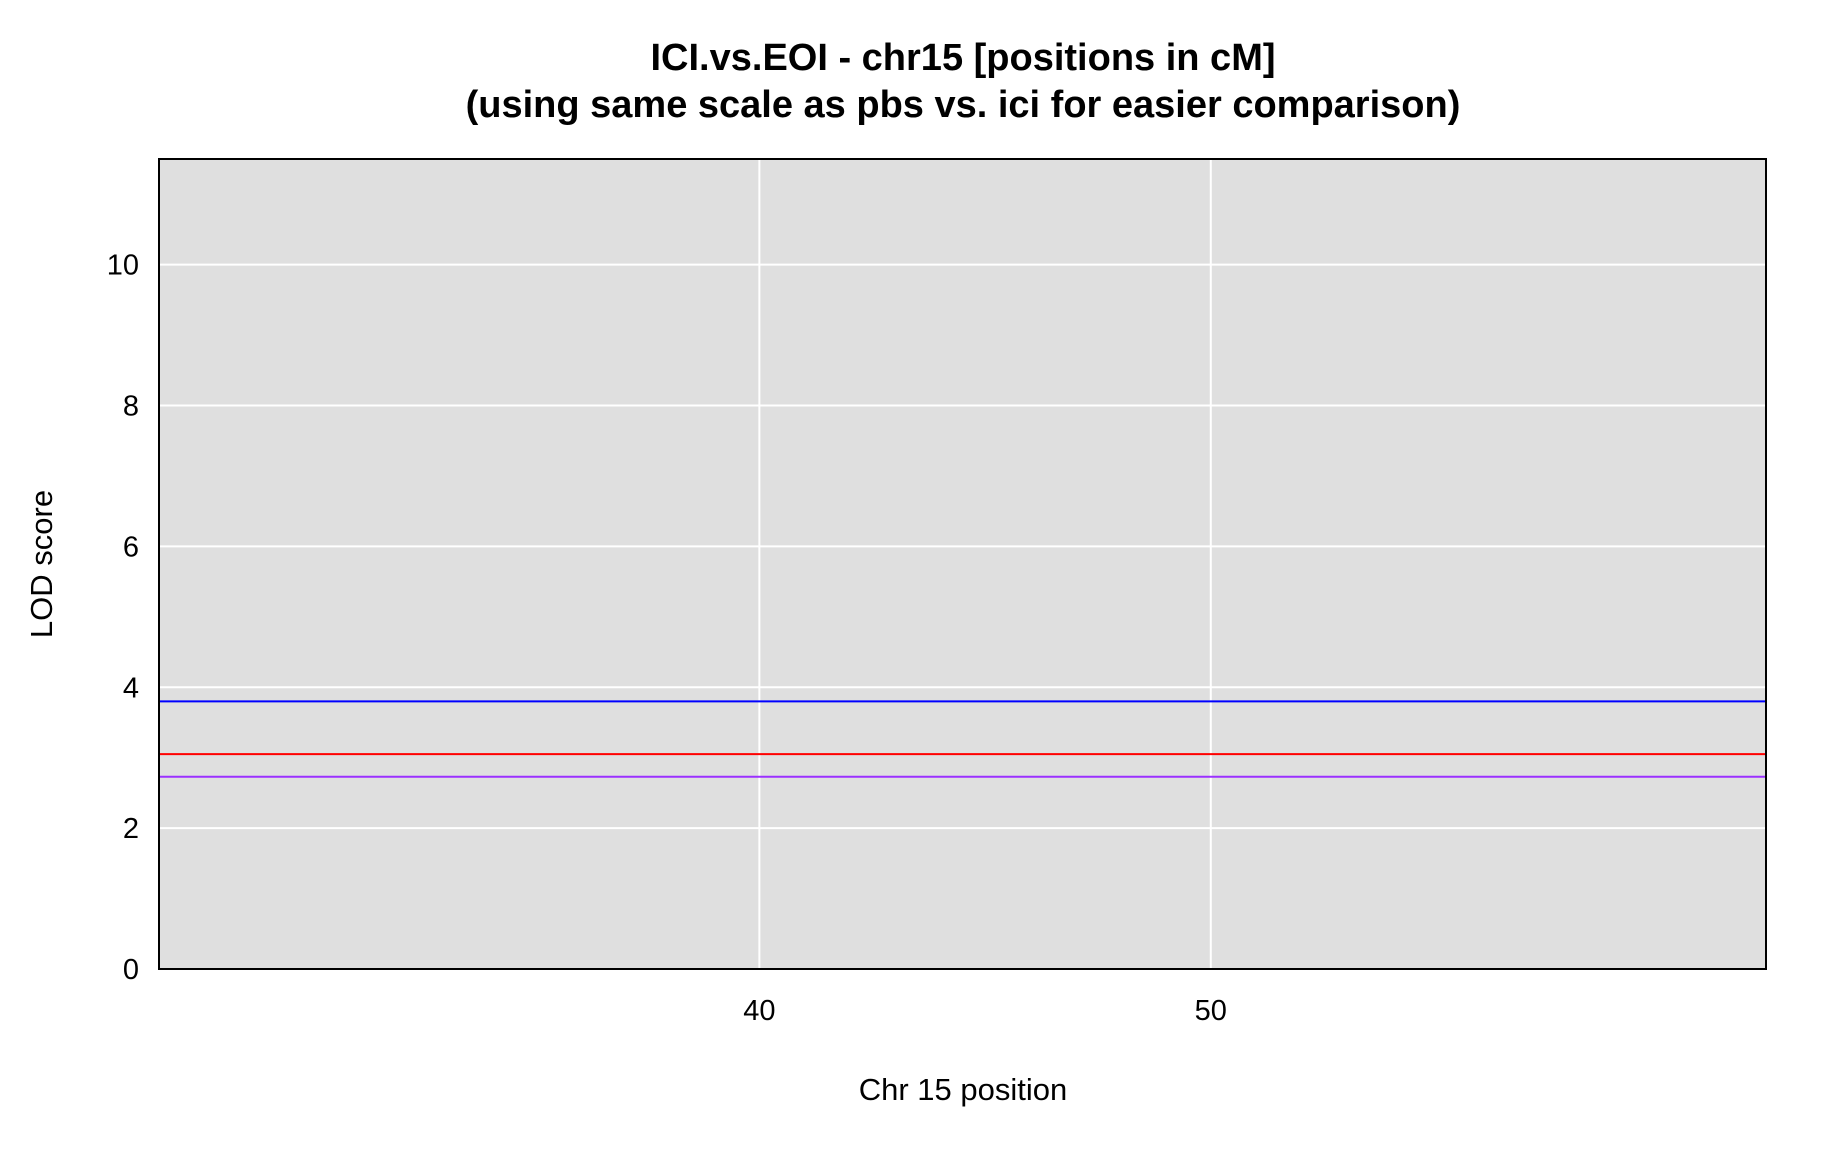  What do you see at coordinates (41, 564) in the screenshot?
I see `y-axis-label: LOD score` at bounding box center [41, 564].